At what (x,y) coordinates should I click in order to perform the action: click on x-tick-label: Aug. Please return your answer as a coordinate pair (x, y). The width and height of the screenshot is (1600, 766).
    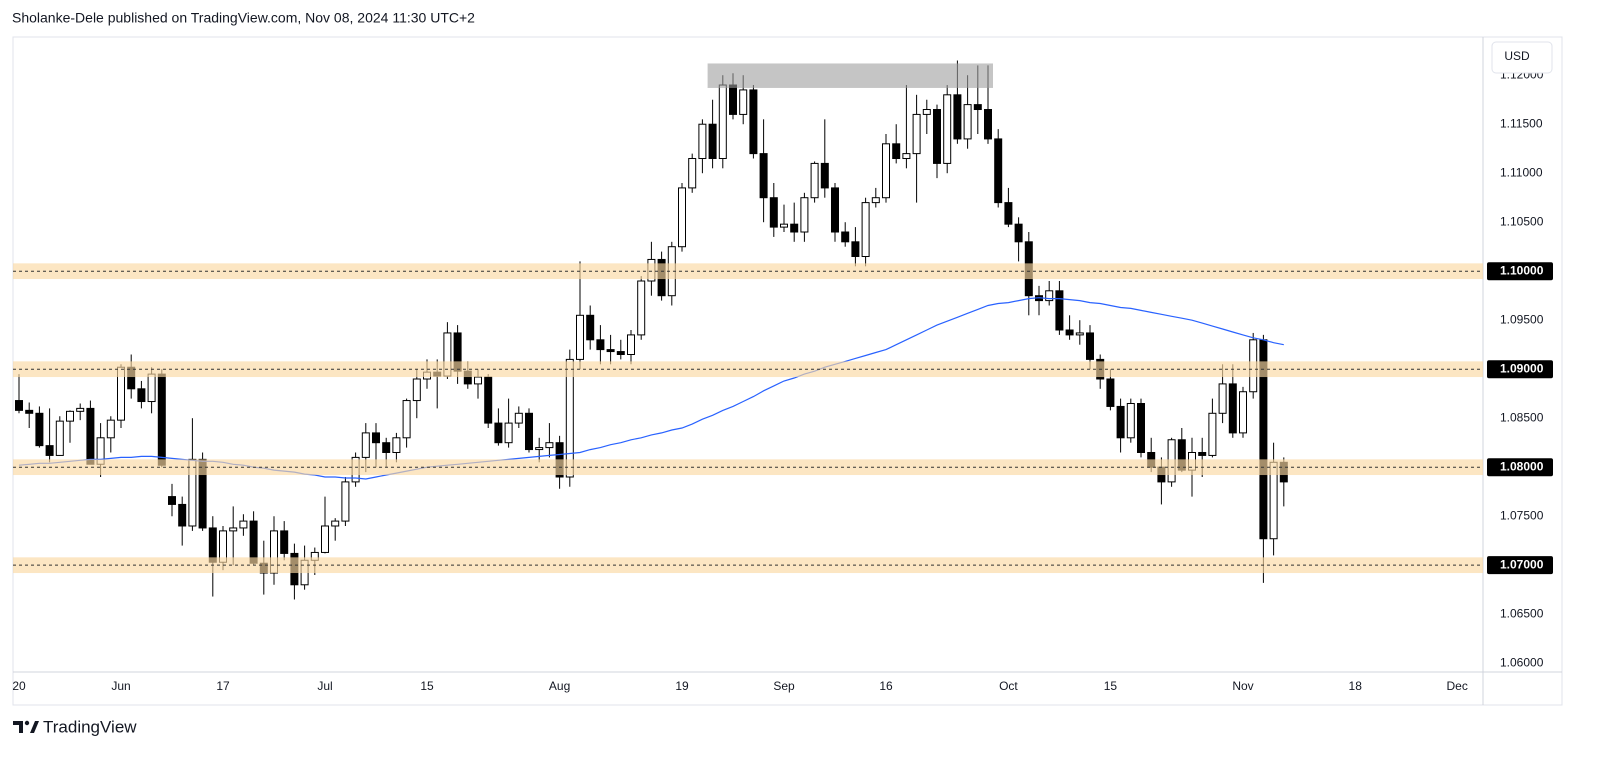
    Looking at the image, I should click on (559, 686).